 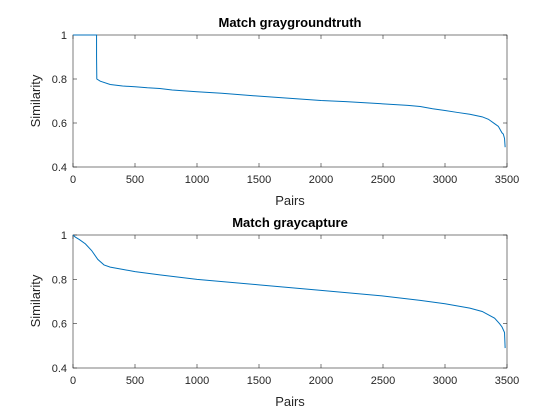 I want to click on plot-2-xlabel: Pairs, so click(x=290, y=401).